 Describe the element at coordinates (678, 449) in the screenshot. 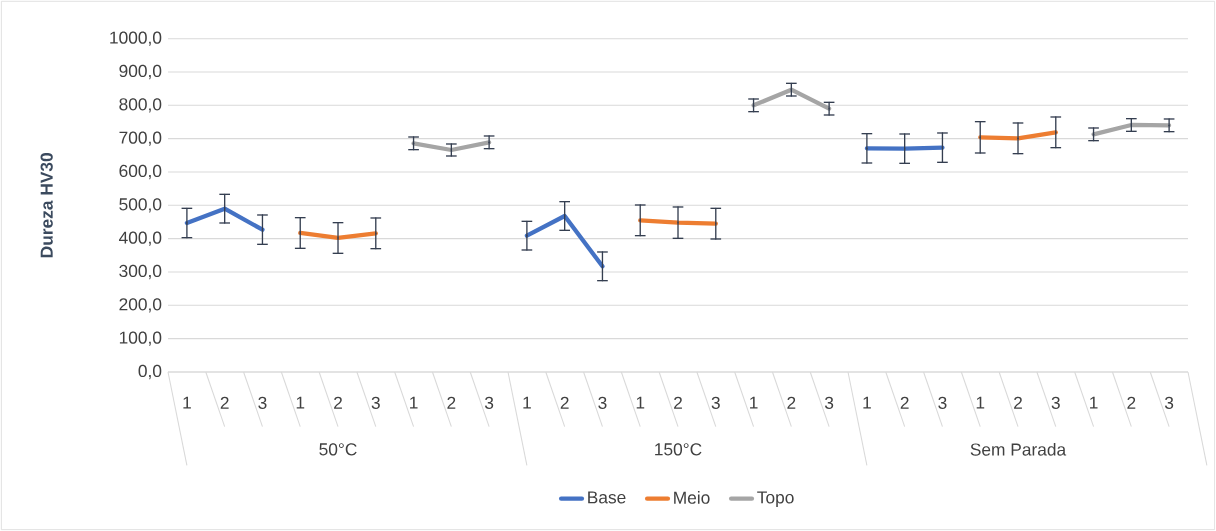

I see `text: 150°C` at that location.